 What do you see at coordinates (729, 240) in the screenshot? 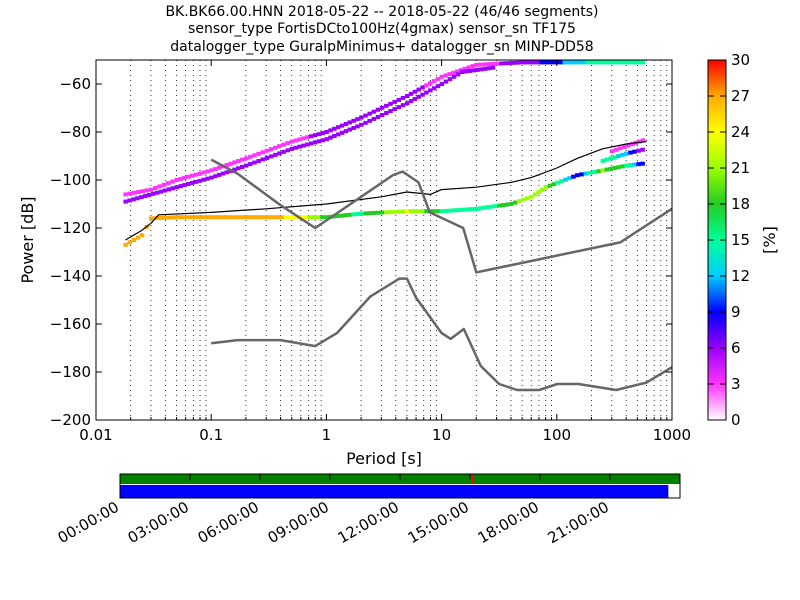
I see `colorbar-ticks: 0 3 6 9 12 15 18 21 24 27 30` at bounding box center [729, 240].